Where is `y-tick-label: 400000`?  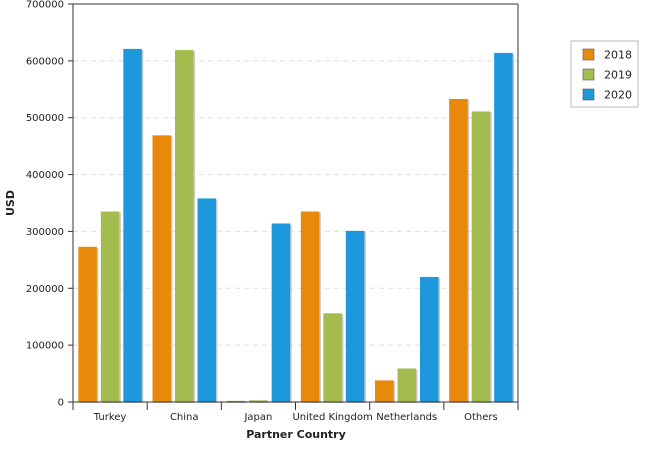 y-tick-label: 400000 is located at coordinates (45, 175).